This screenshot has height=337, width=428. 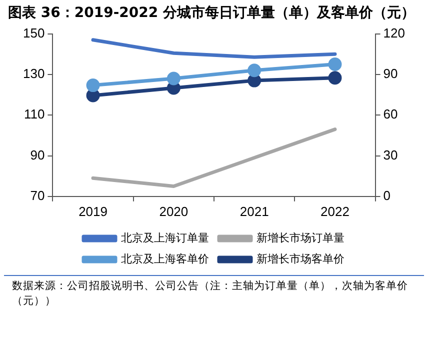 I want to click on y-tick-label: 90, so click(x=37, y=154).